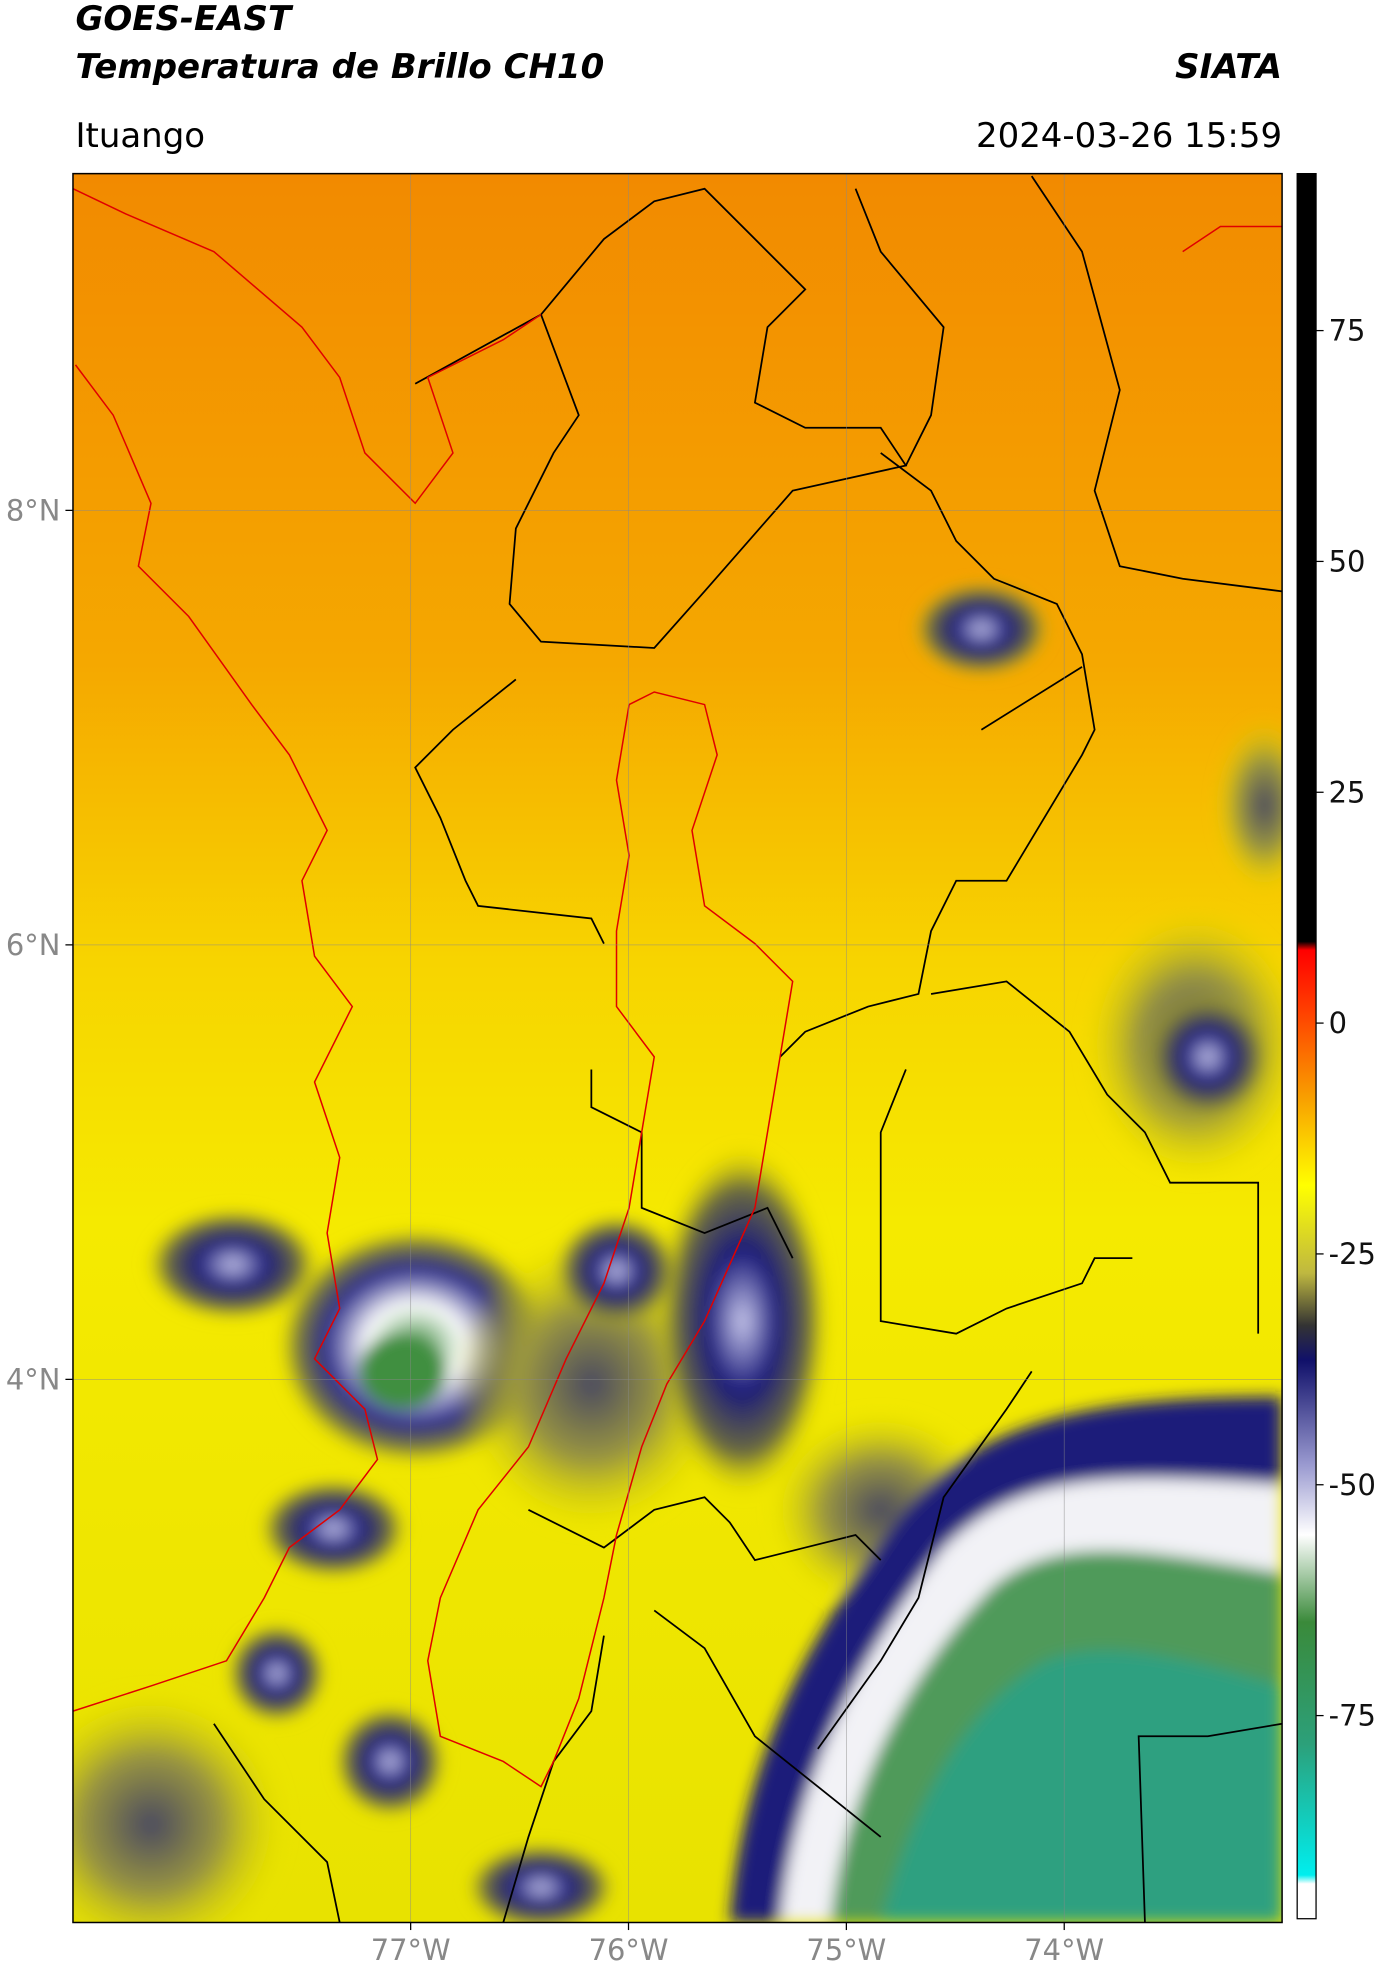 Image resolution: width=1384 pixels, height=1981 pixels. What do you see at coordinates (1352, 1716) in the screenshot?
I see `colorbar-tick-label: -75` at bounding box center [1352, 1716].